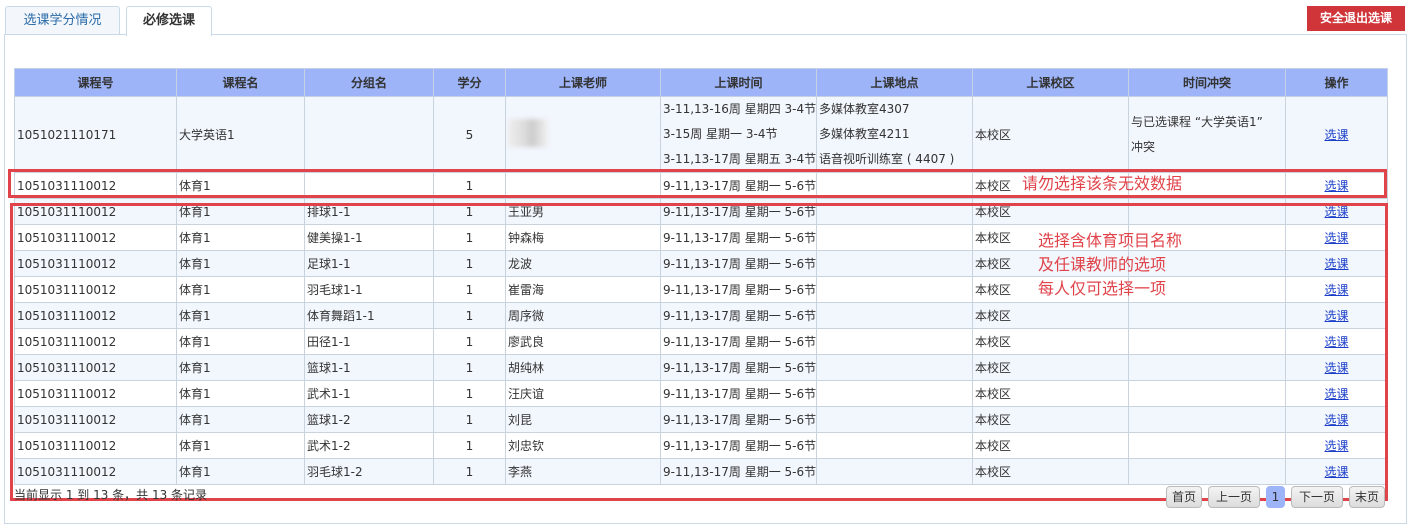 Image resolution: width=1411 pixels, height=524 pixels. What do you see at coordinates (583, 134) in the screenshot?
I see `teacher` at bounding box center [583, 134].